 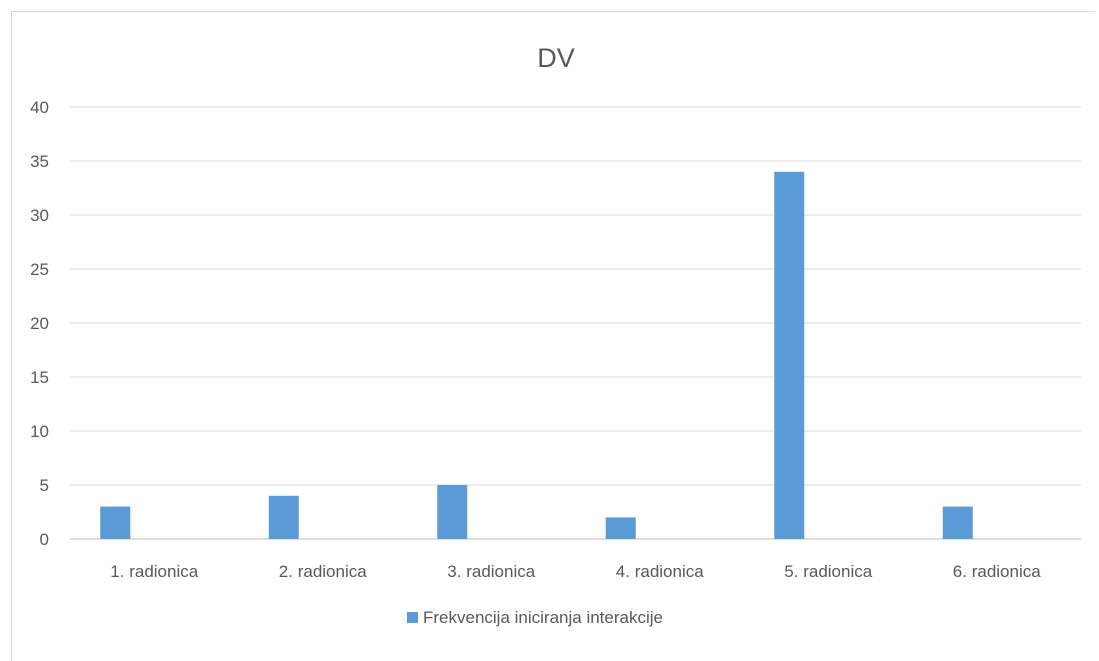 I want to click on x-tick-label: 4. radionica, so click(x=660, y=571).